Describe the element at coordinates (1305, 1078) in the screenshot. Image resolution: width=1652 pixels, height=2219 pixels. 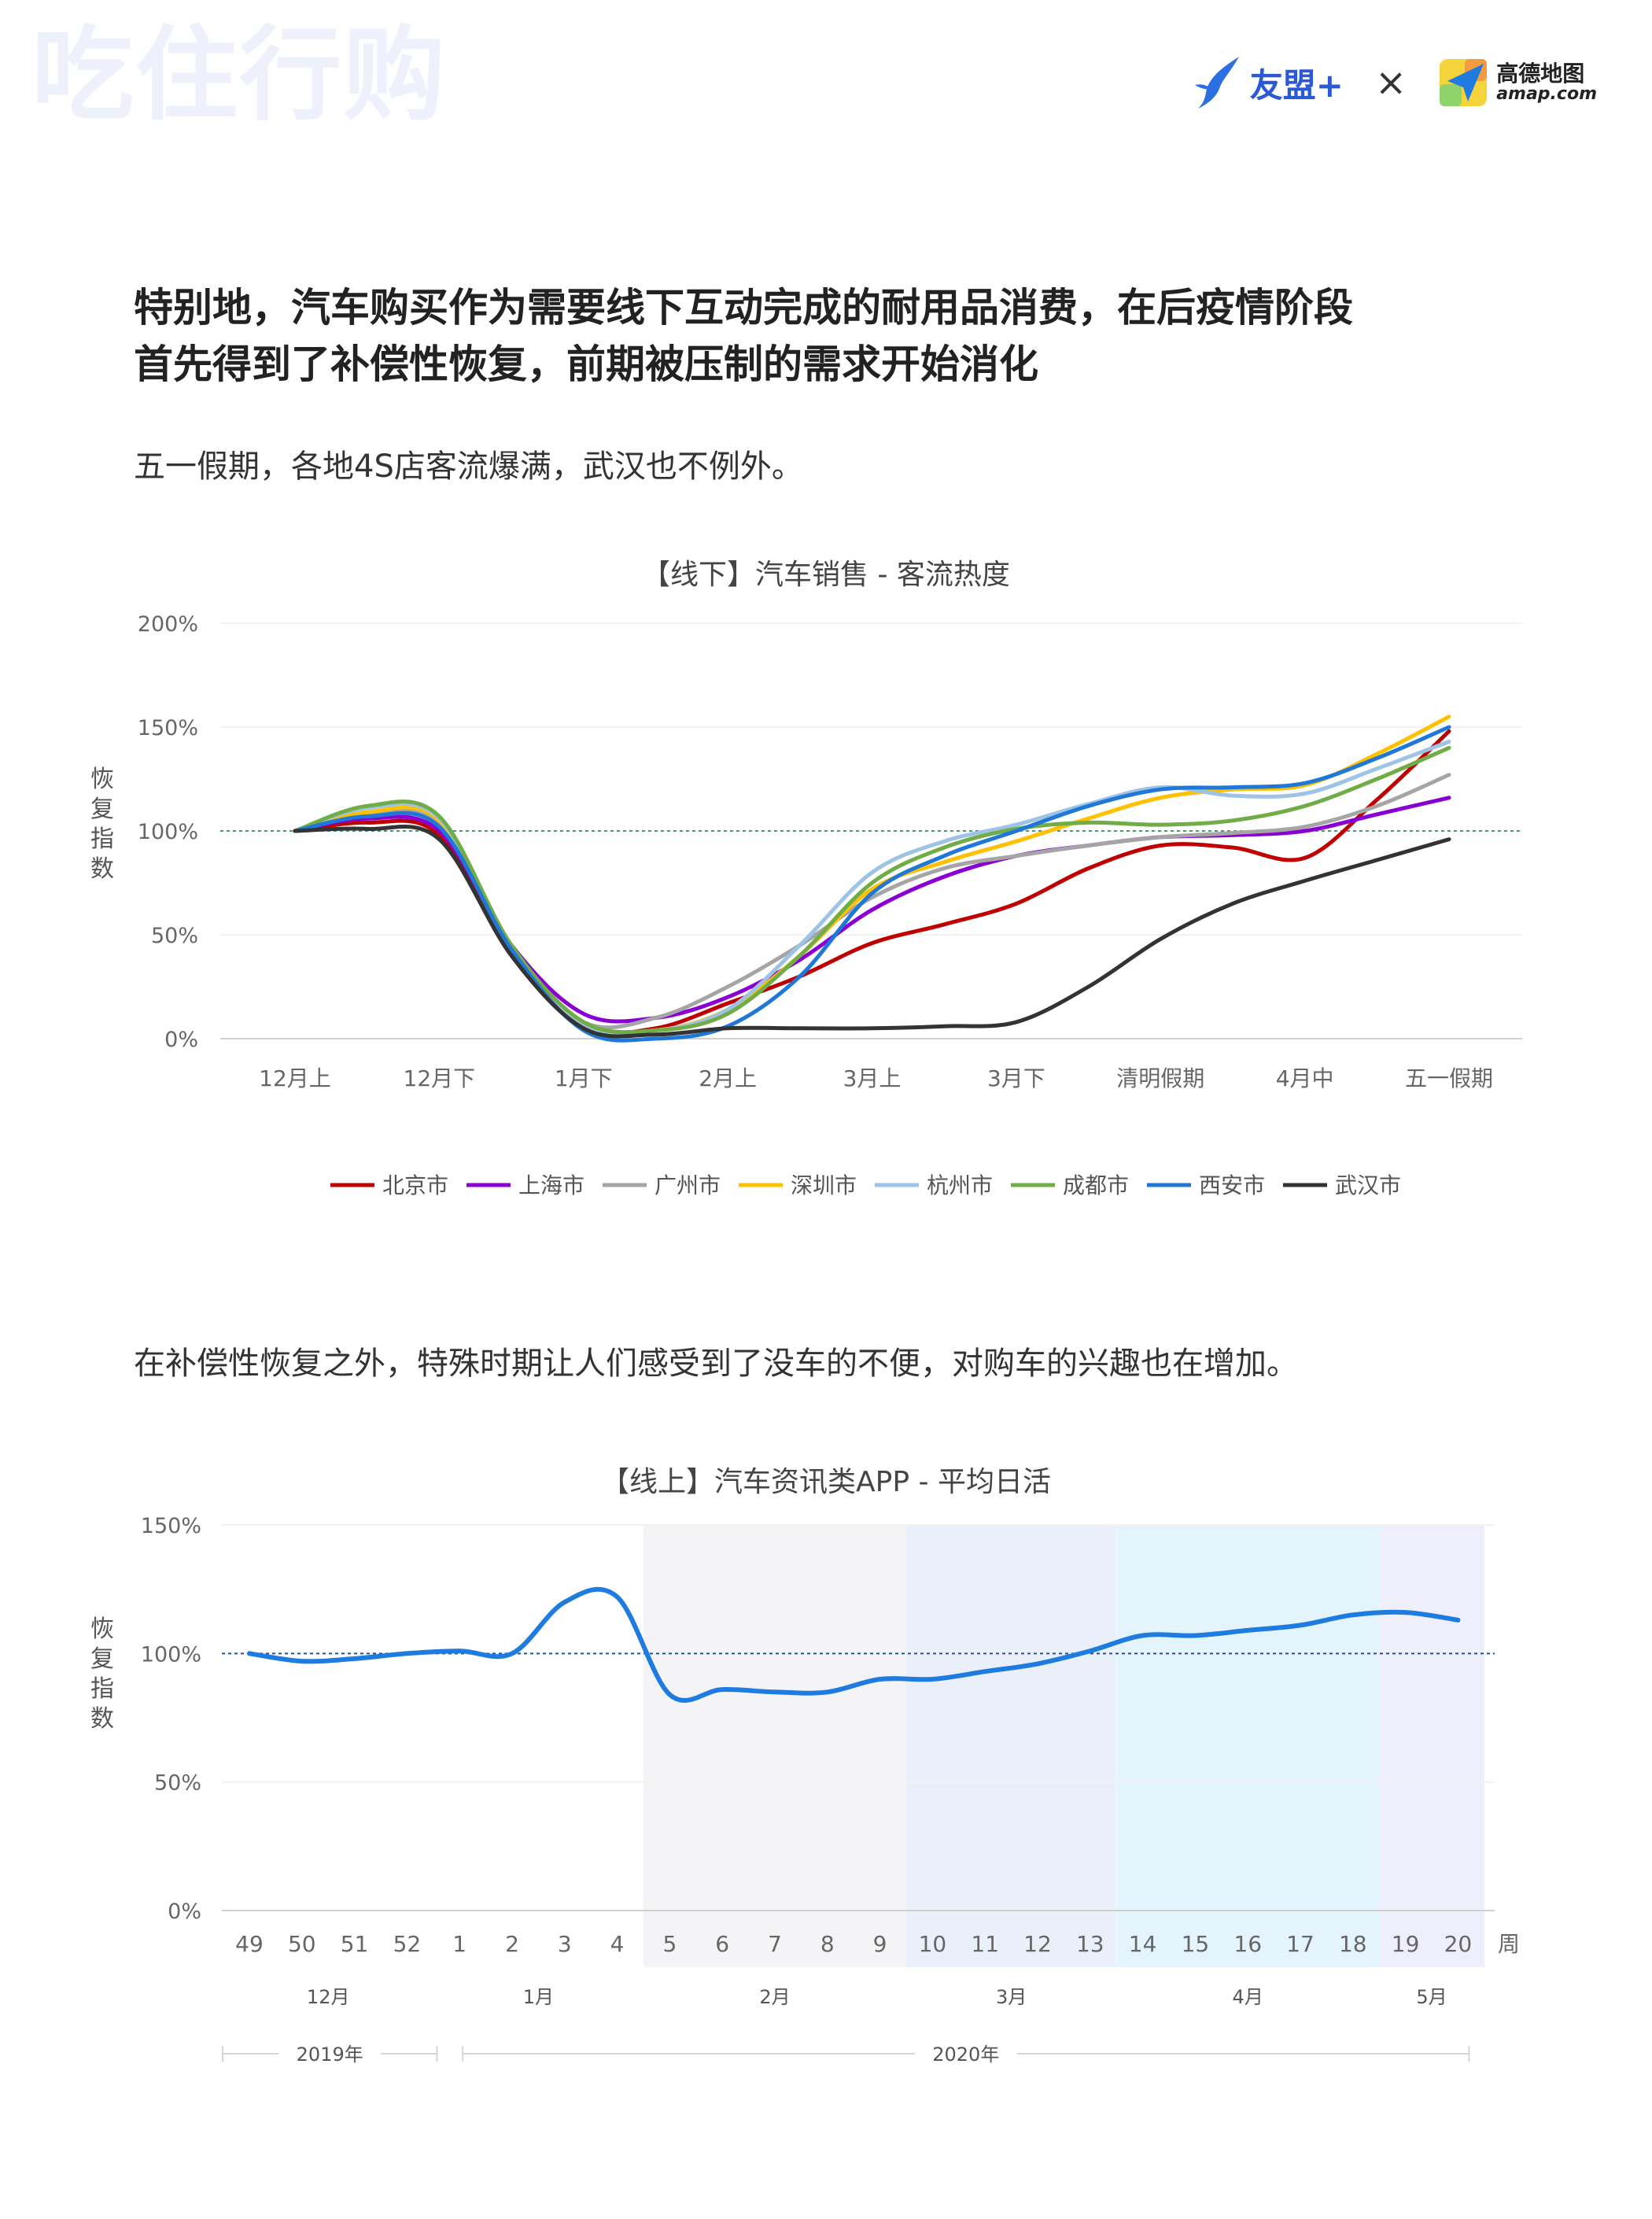
I see `x-tick-label: 4月中` at that location.